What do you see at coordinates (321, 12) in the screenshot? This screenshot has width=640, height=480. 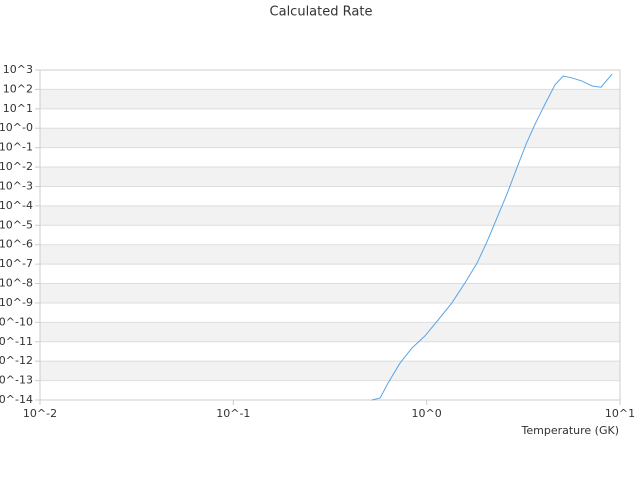 I see `chart-title: Calculated Rate` at bounding box center [321, 12].